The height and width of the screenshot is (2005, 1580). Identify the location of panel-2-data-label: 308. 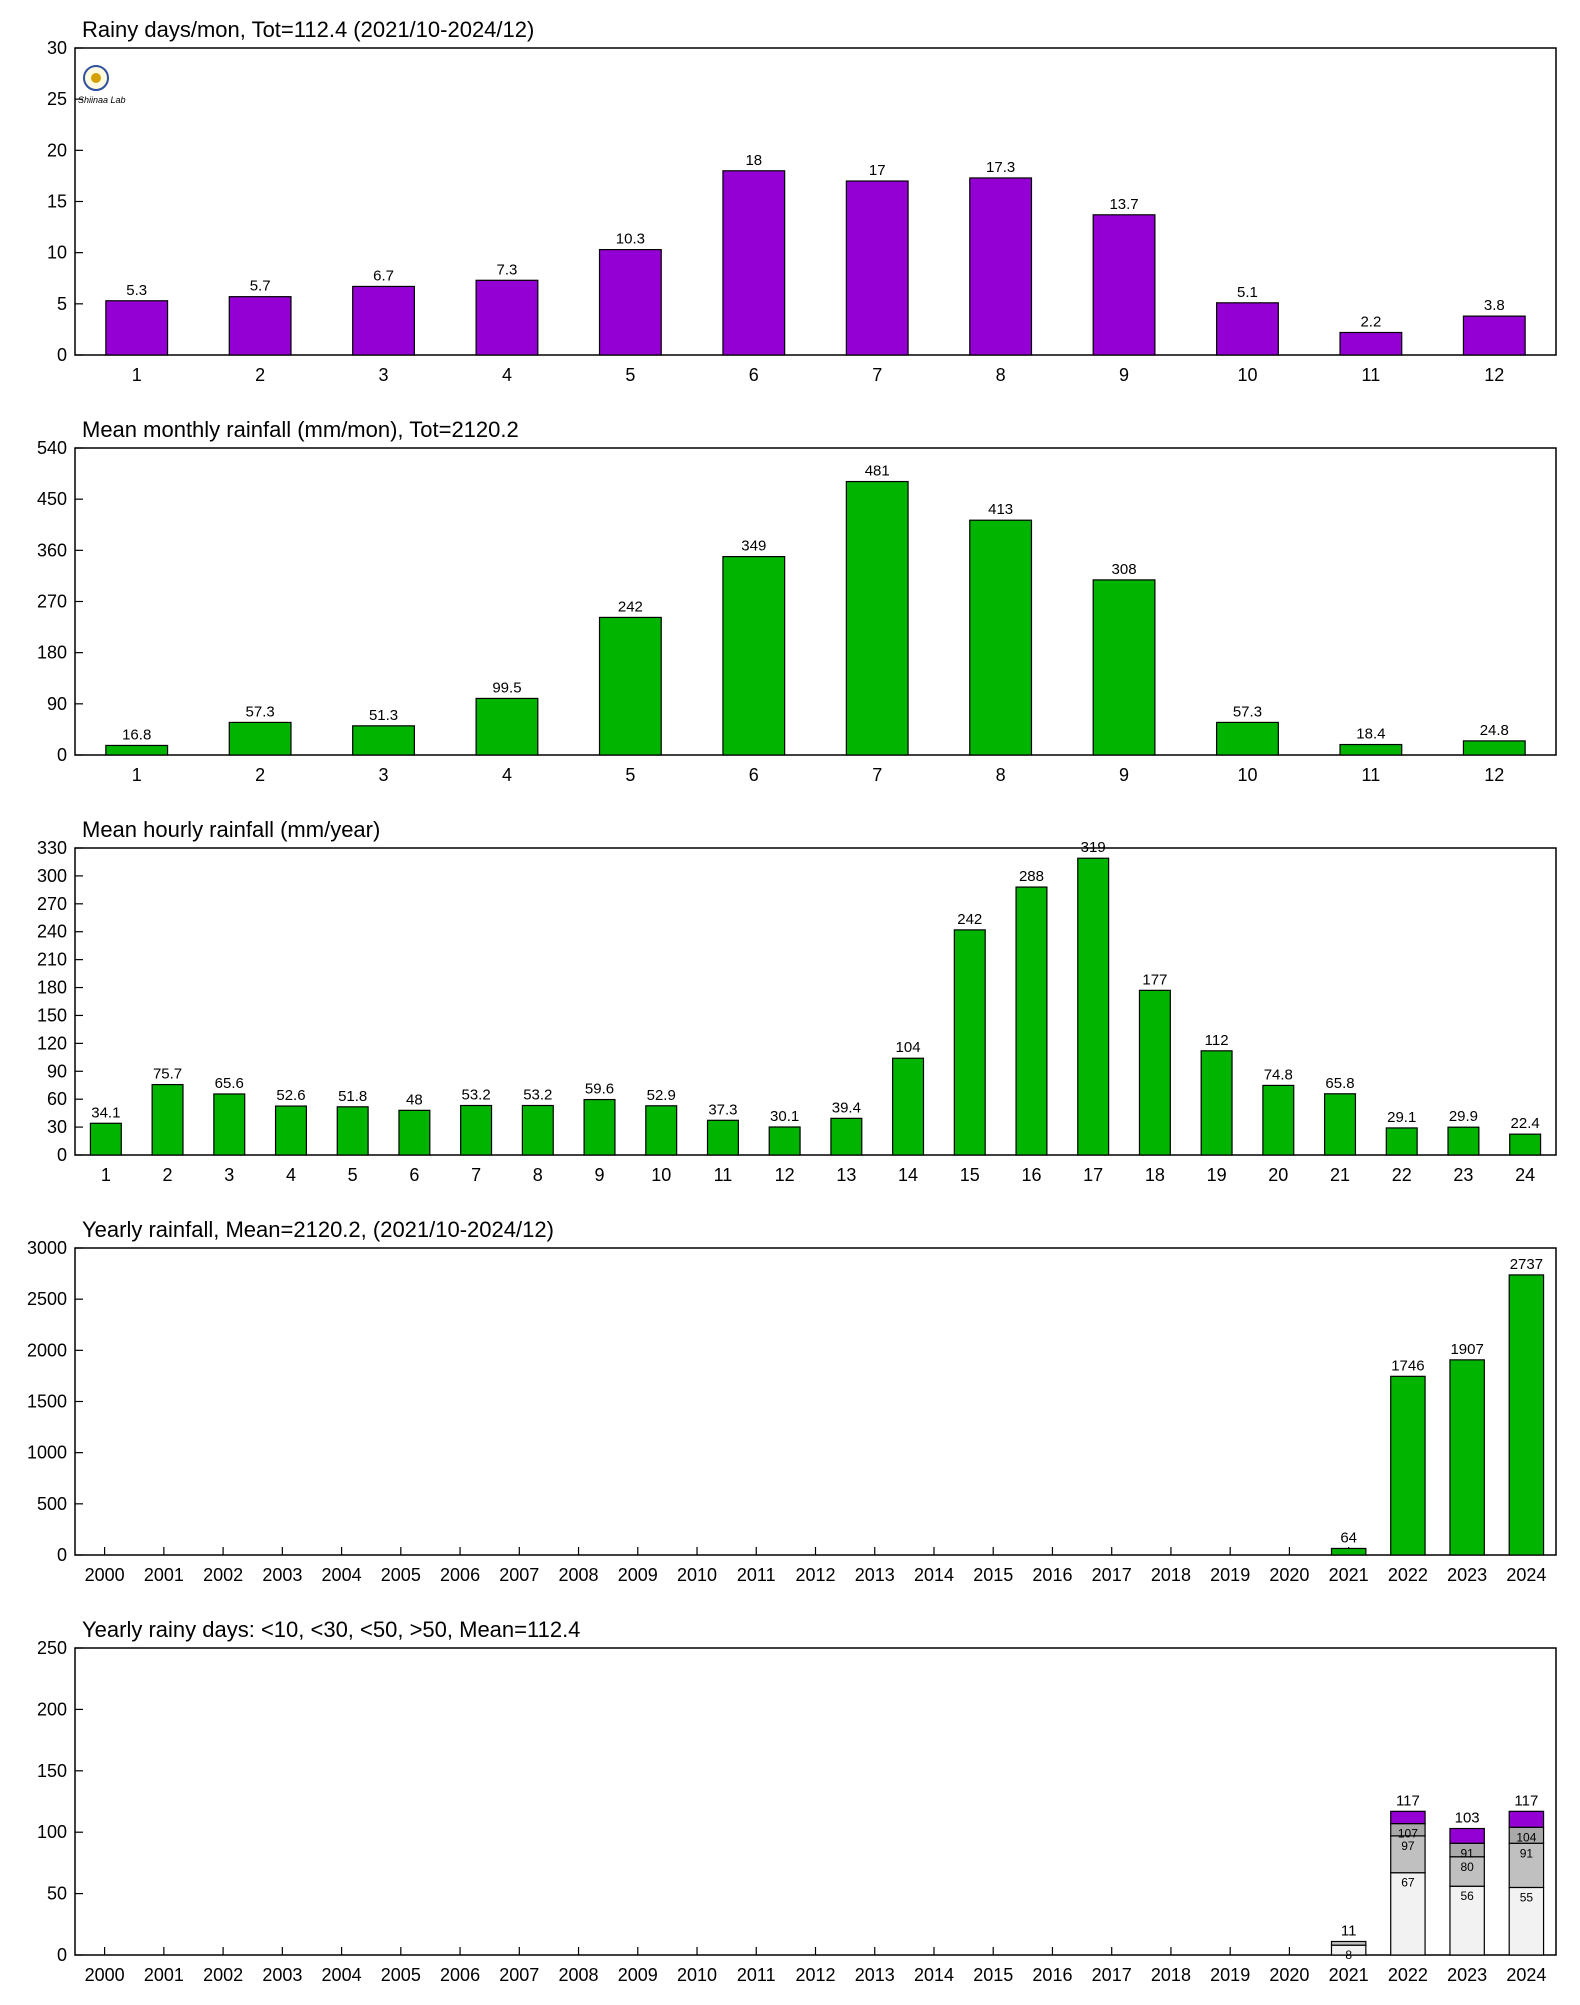
(1124, 569).